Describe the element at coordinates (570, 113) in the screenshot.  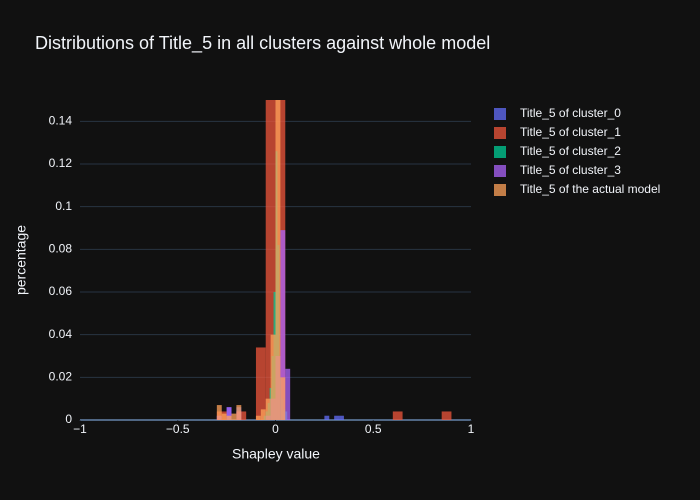
I see `legend-text: Title_5 of cluster_0` at that location.